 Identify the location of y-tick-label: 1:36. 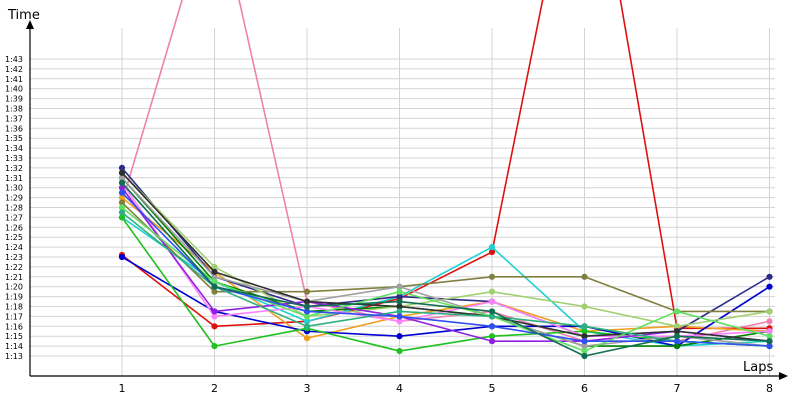
(14, 128).